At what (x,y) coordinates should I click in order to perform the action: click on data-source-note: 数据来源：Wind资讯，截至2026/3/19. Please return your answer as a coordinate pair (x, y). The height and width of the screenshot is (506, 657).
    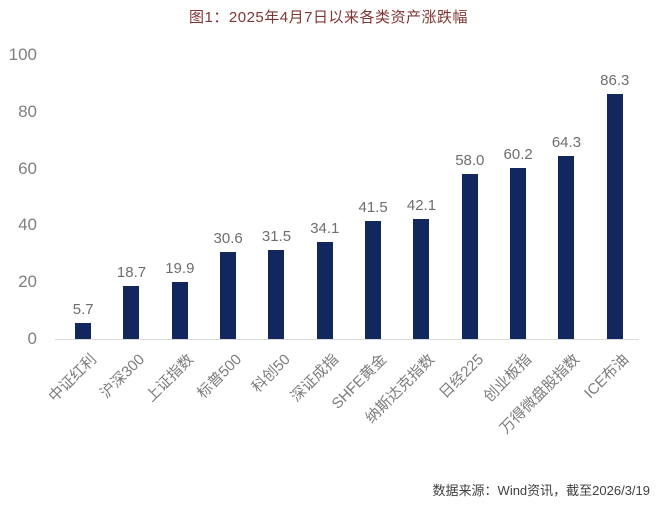
    Looking at the image, I should click on (541, 490).